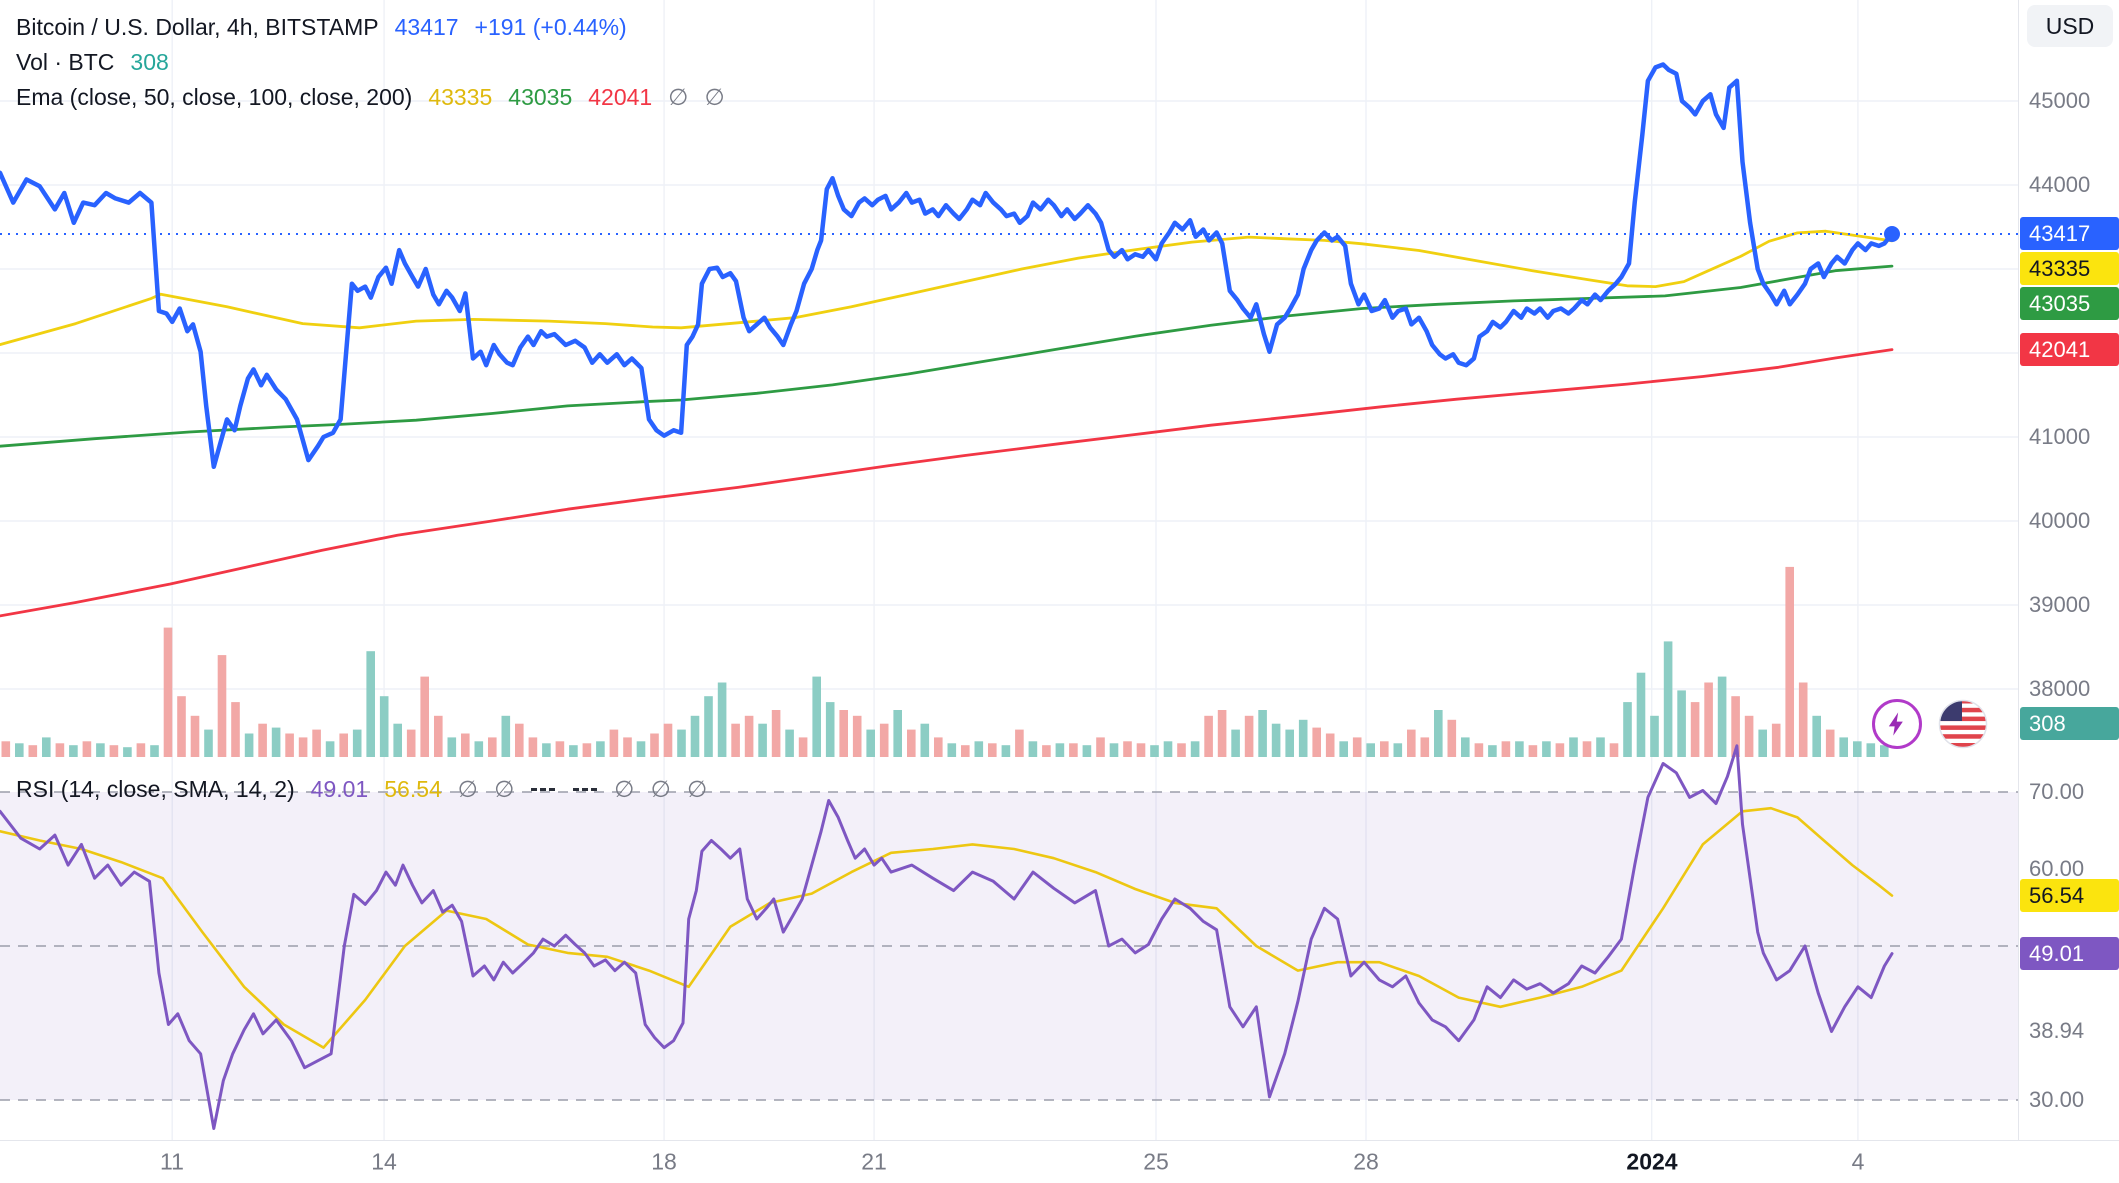  I want to click on time-axis-label: 11, so click(172, 1161).